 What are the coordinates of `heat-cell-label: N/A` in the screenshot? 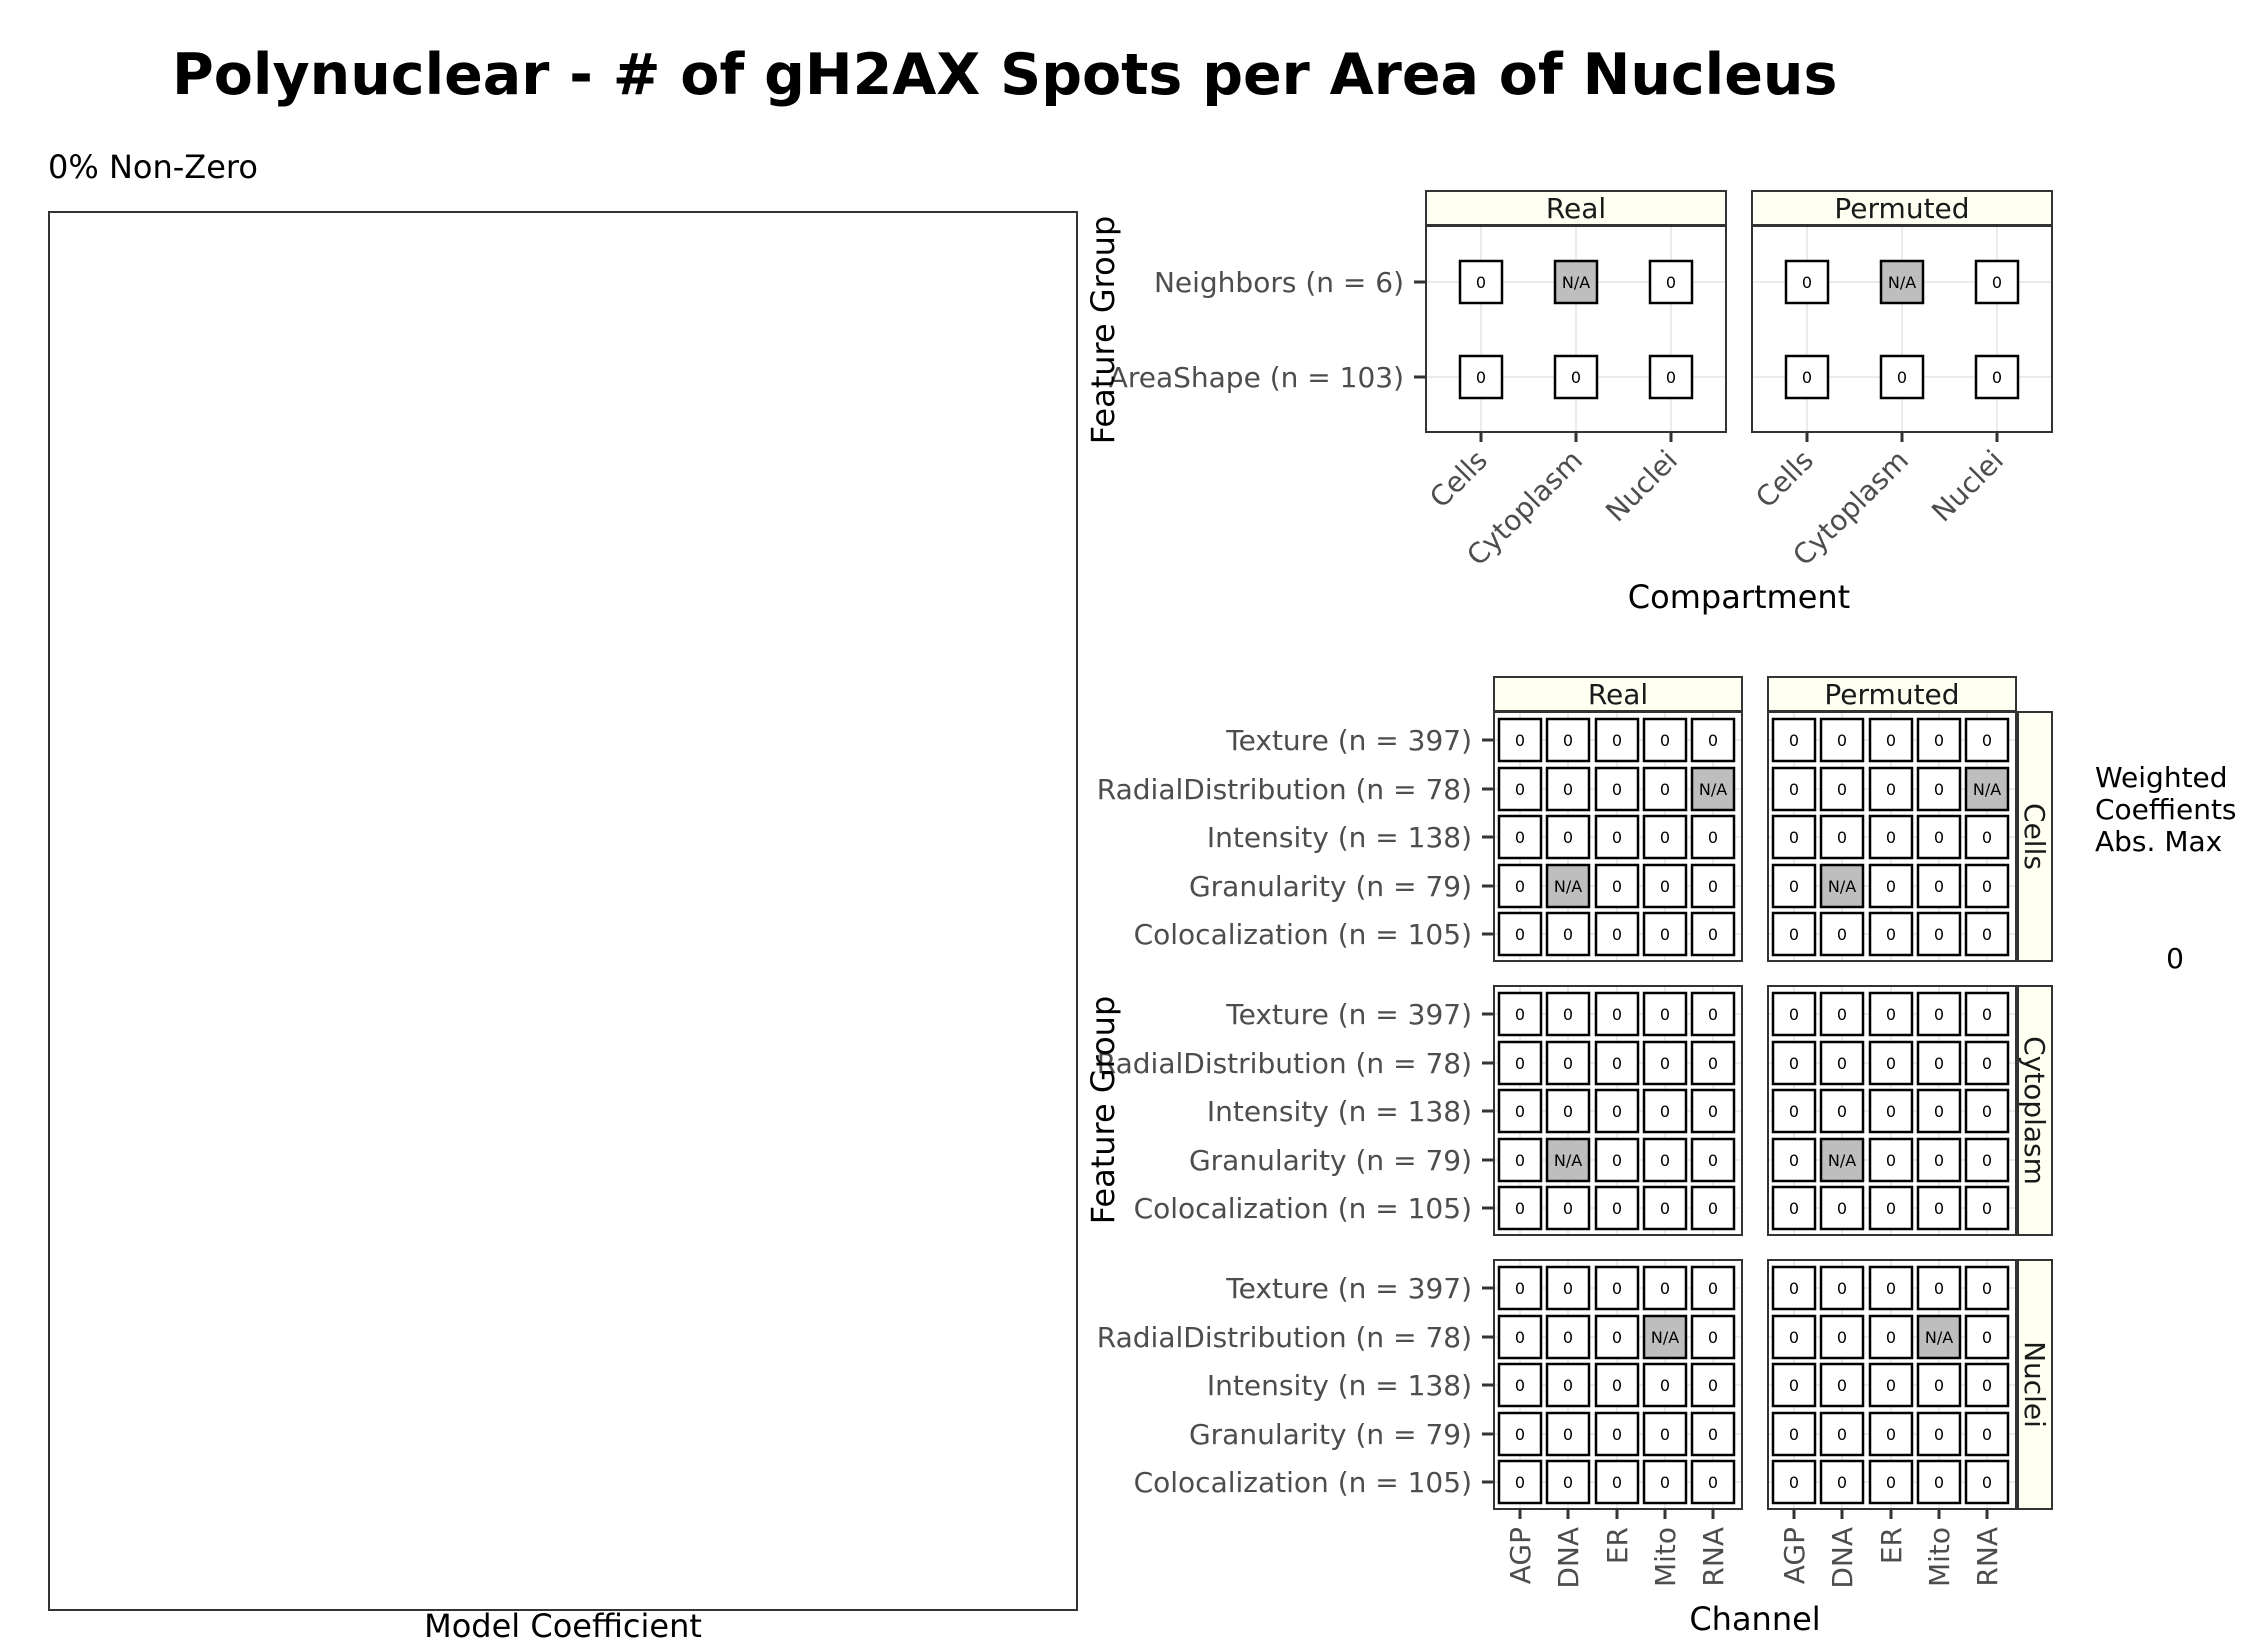 It's located at (1939, 1337).